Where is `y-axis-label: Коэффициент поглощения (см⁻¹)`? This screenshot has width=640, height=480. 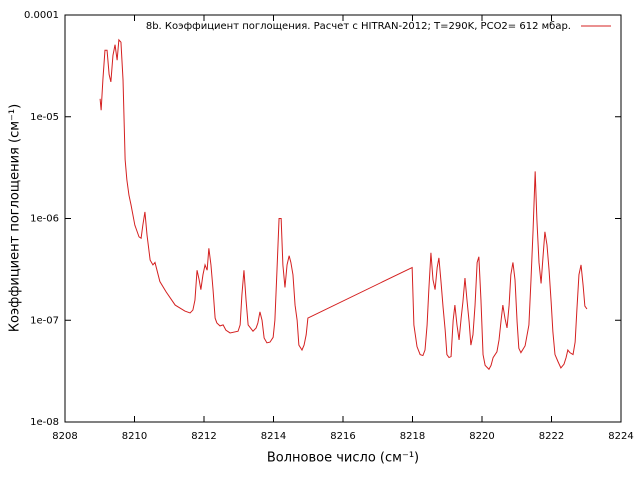
y-axis-label: Коэффициент поглощения (см⁻¹) is located at coordinates (15, 218).